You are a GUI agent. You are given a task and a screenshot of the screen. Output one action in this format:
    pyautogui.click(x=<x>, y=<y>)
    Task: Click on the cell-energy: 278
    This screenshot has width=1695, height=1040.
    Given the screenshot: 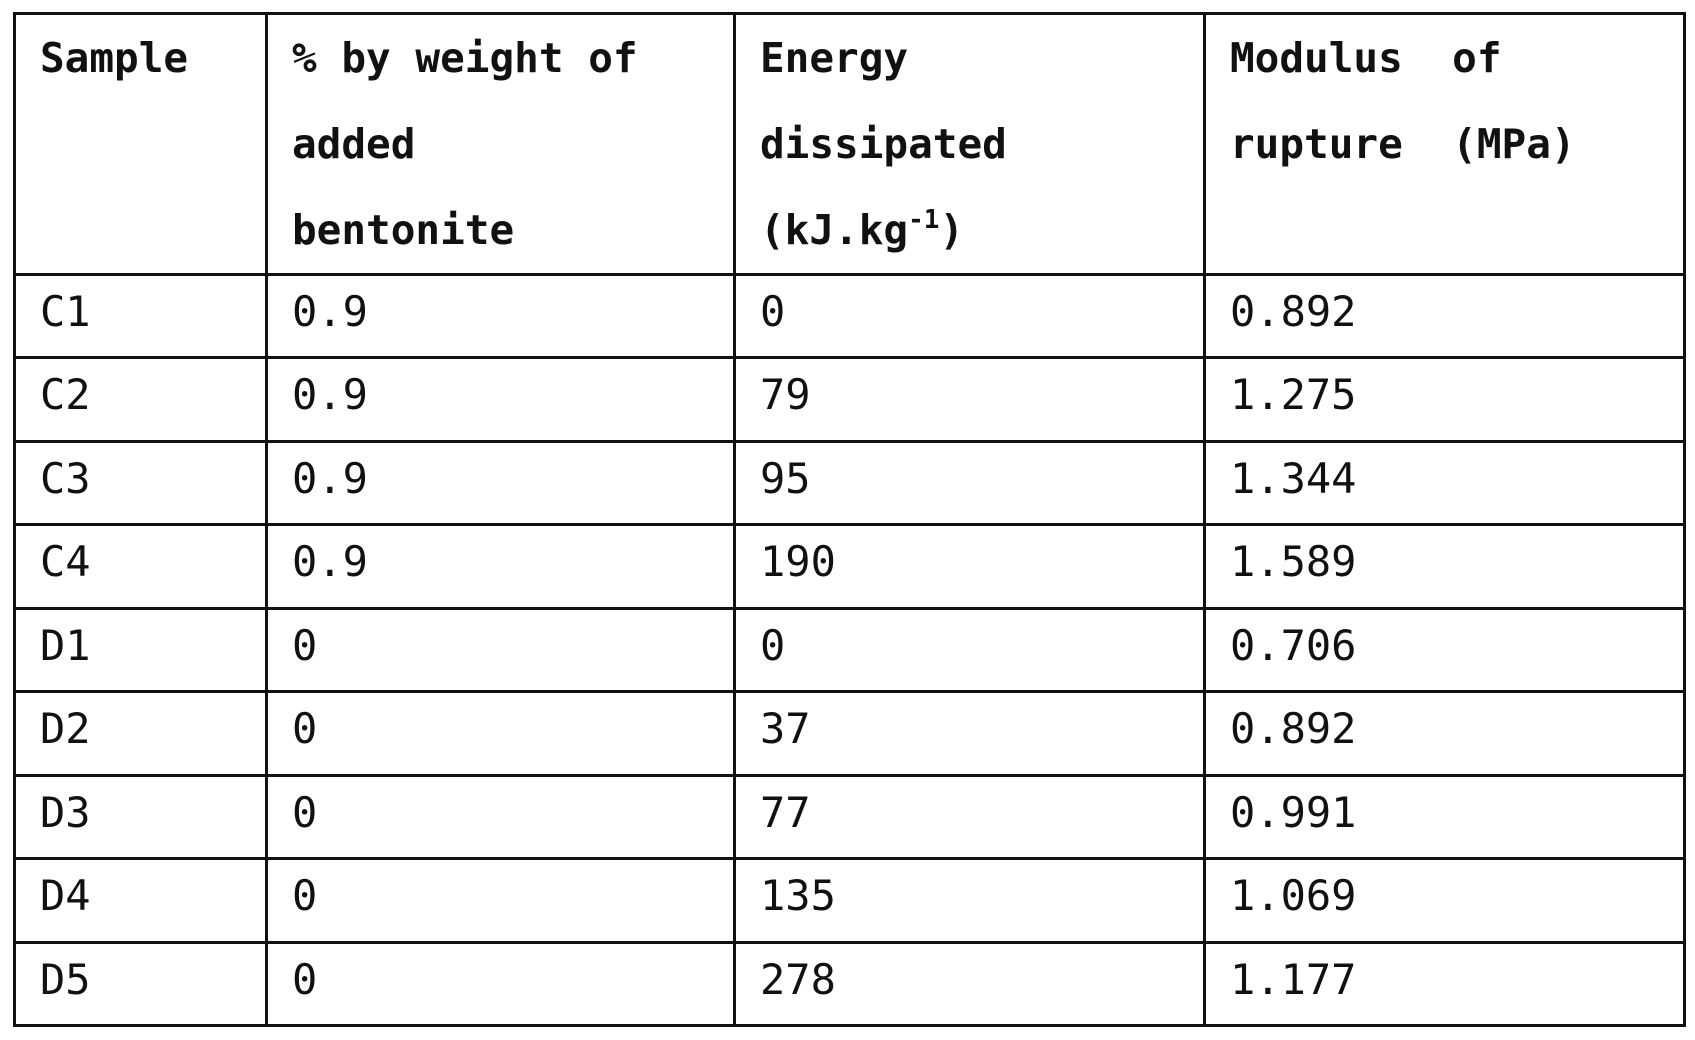 What is the action you would take?
    pyautogui.click(x=969, y=983)
    